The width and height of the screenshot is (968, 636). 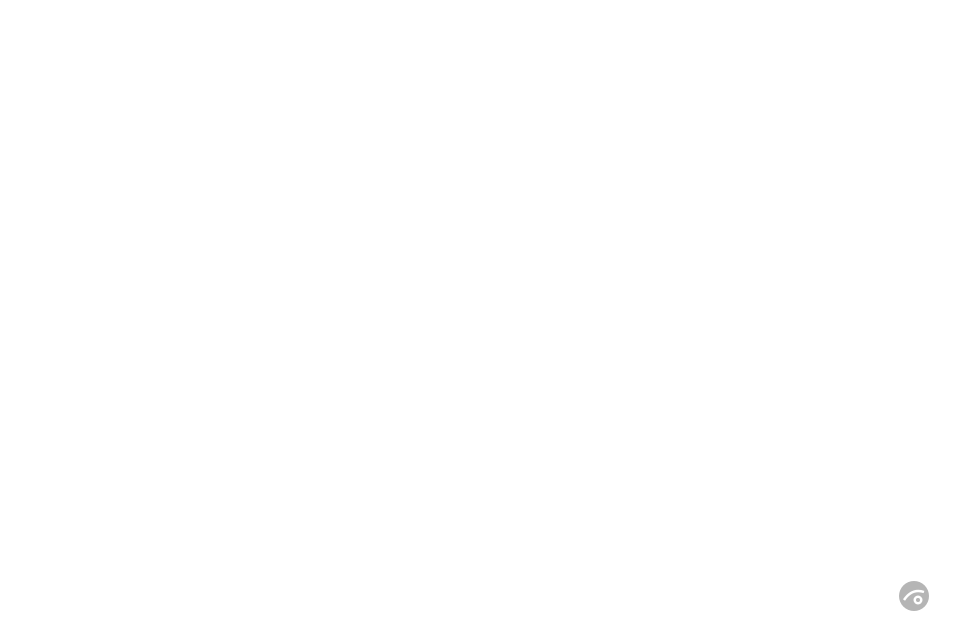 What do you see at coordinates (538, 542) in the screenshot?
I see `orange-line-swatch-icon` at bounding box center [538, 542].